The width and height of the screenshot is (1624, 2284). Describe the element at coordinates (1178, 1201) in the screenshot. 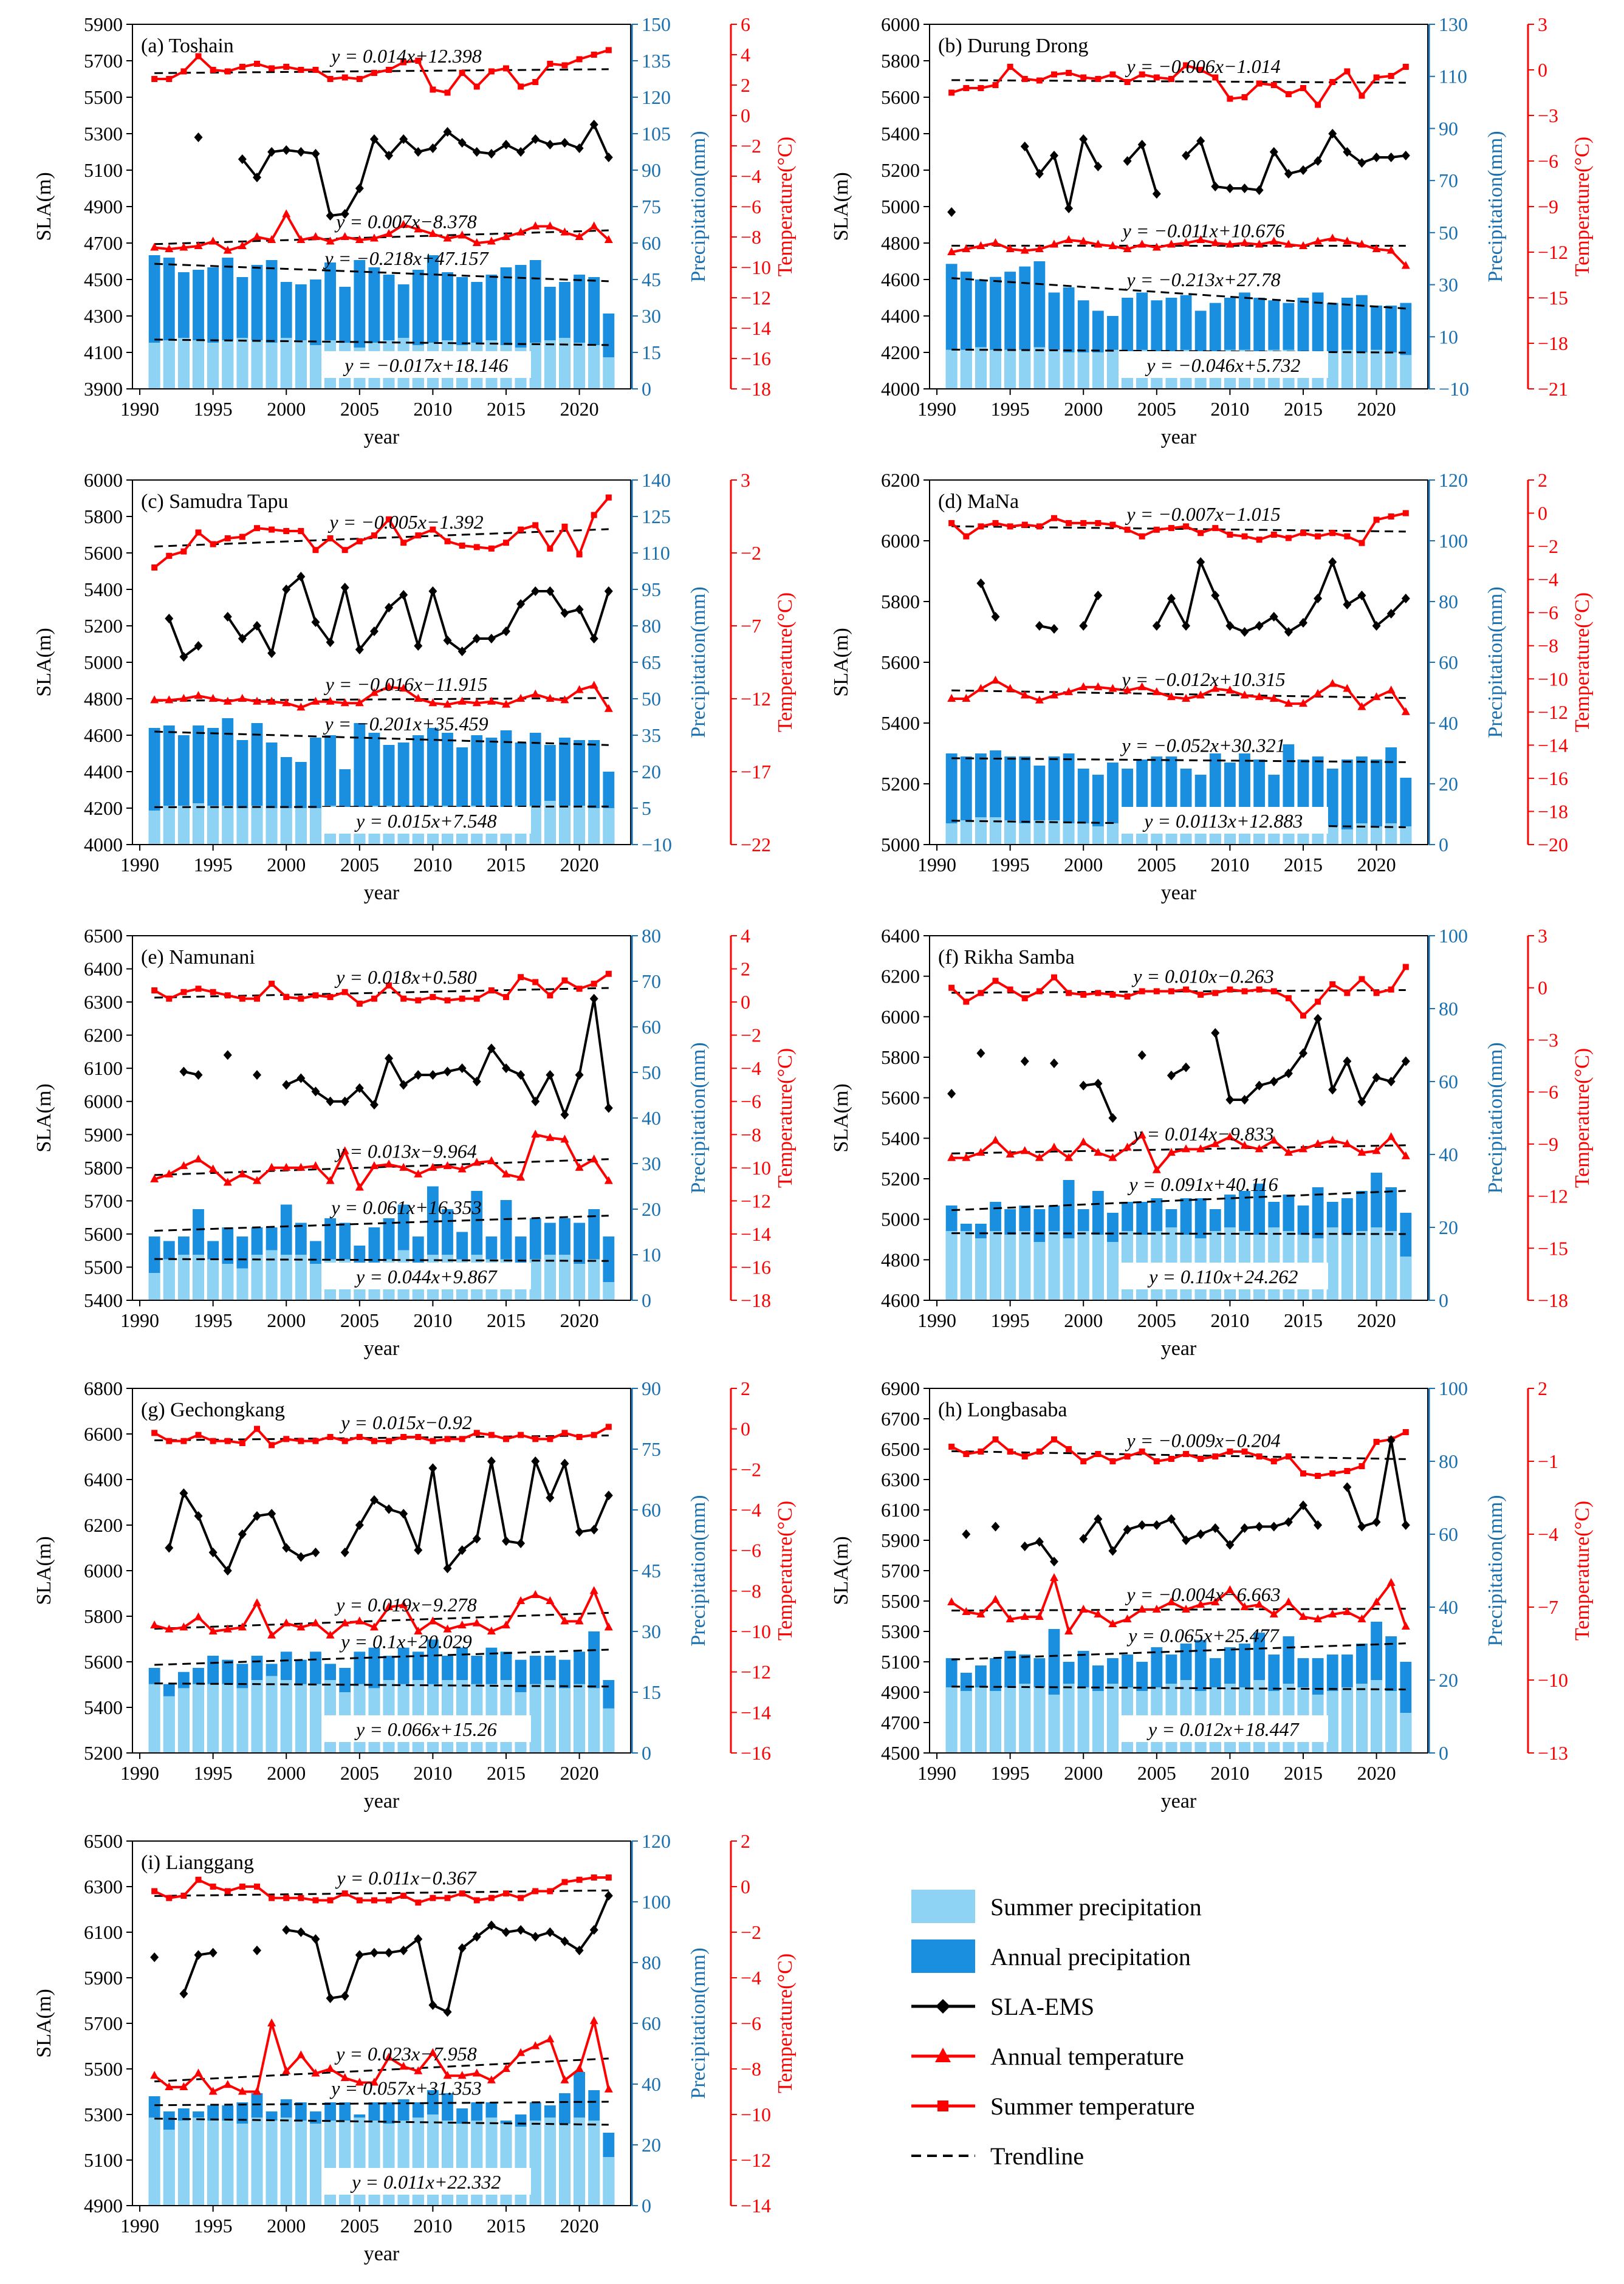

I see `trendline-annual-precip` at that location.